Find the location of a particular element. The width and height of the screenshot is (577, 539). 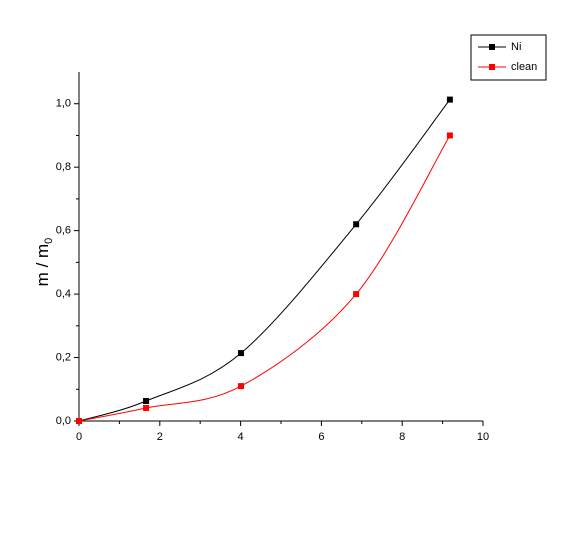

y-tick-label: 0,4 is located at coordinates (63, 294).